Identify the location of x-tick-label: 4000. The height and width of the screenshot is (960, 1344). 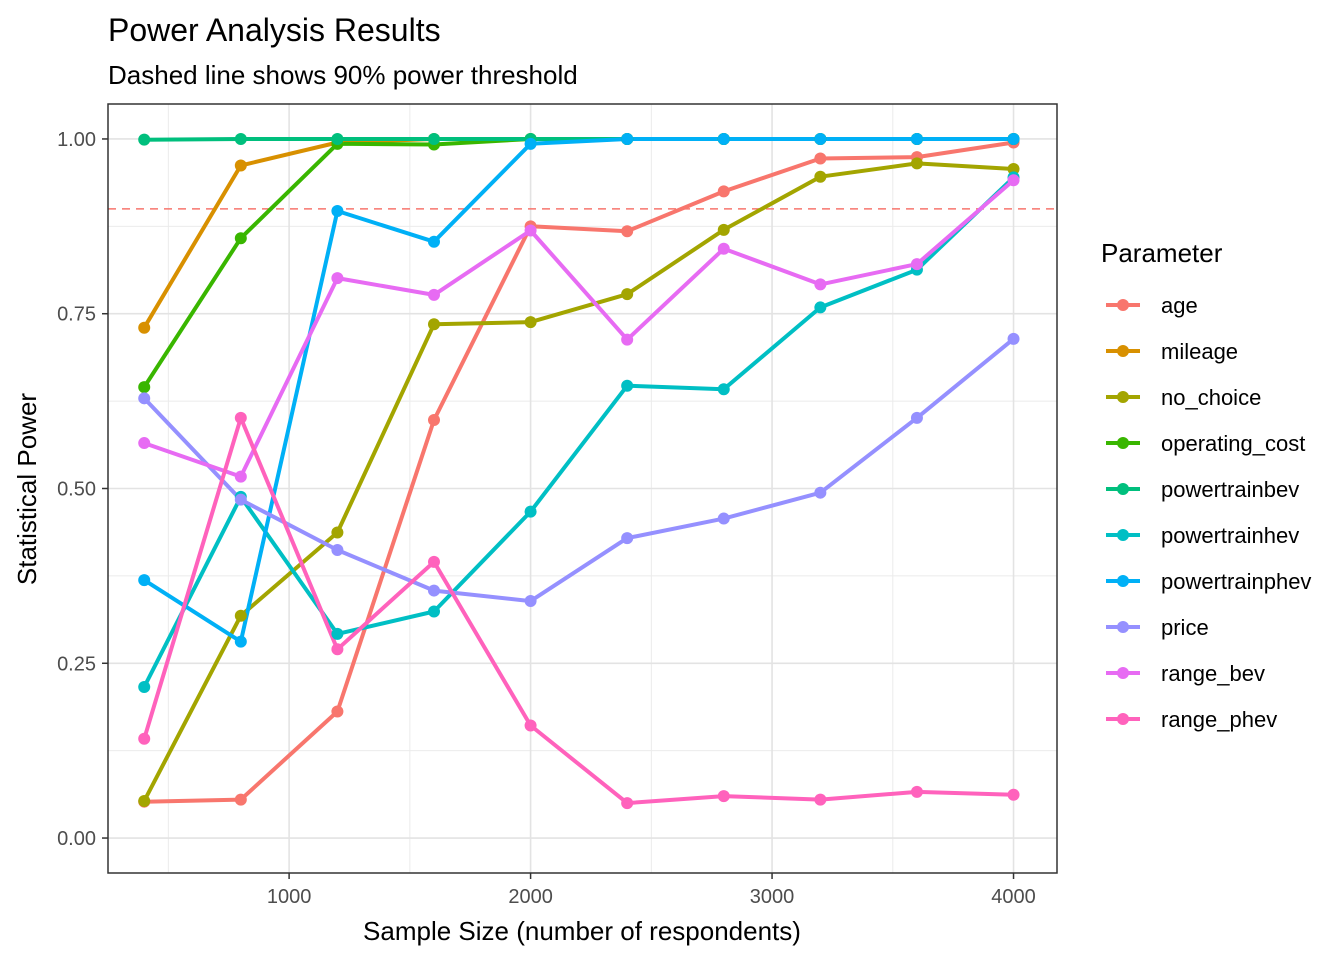
(1013, 897).